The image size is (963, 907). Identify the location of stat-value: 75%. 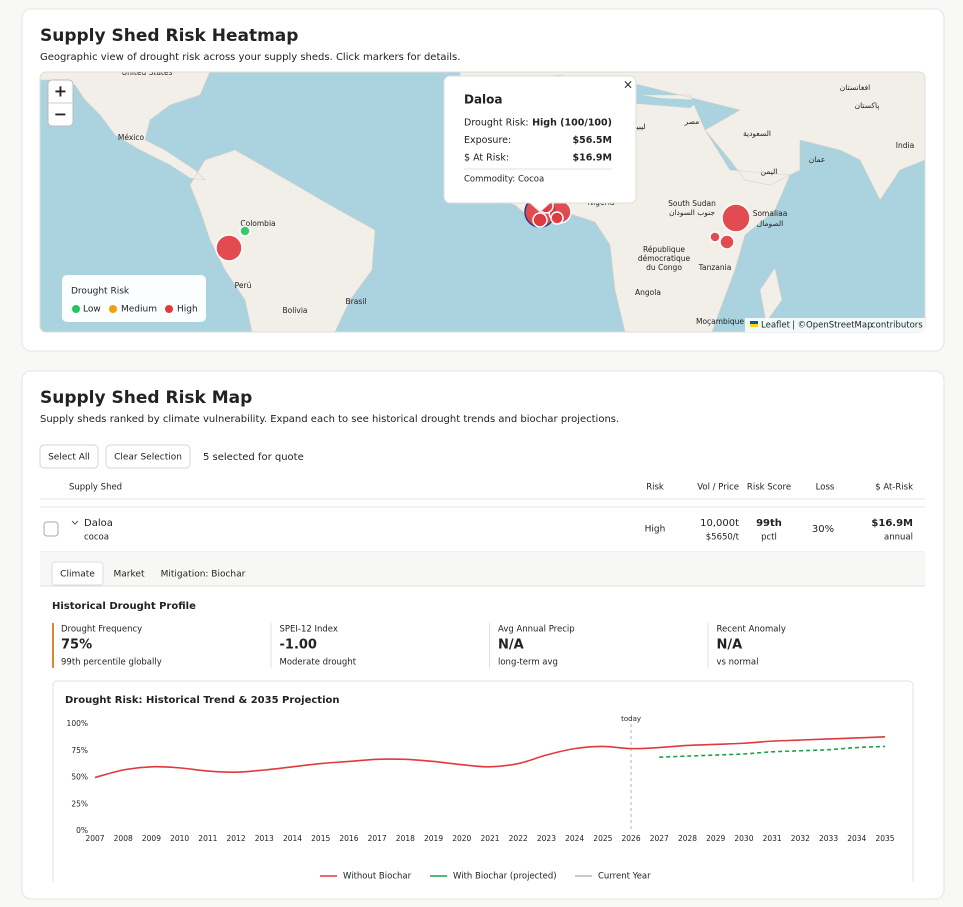
(76, 645).